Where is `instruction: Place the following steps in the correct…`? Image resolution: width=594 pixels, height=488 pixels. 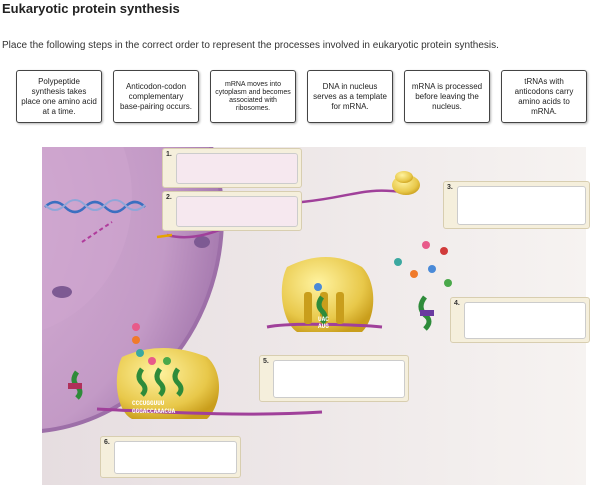
instruction: Place the following steps in the correct… is located at coordinates (250, 45).